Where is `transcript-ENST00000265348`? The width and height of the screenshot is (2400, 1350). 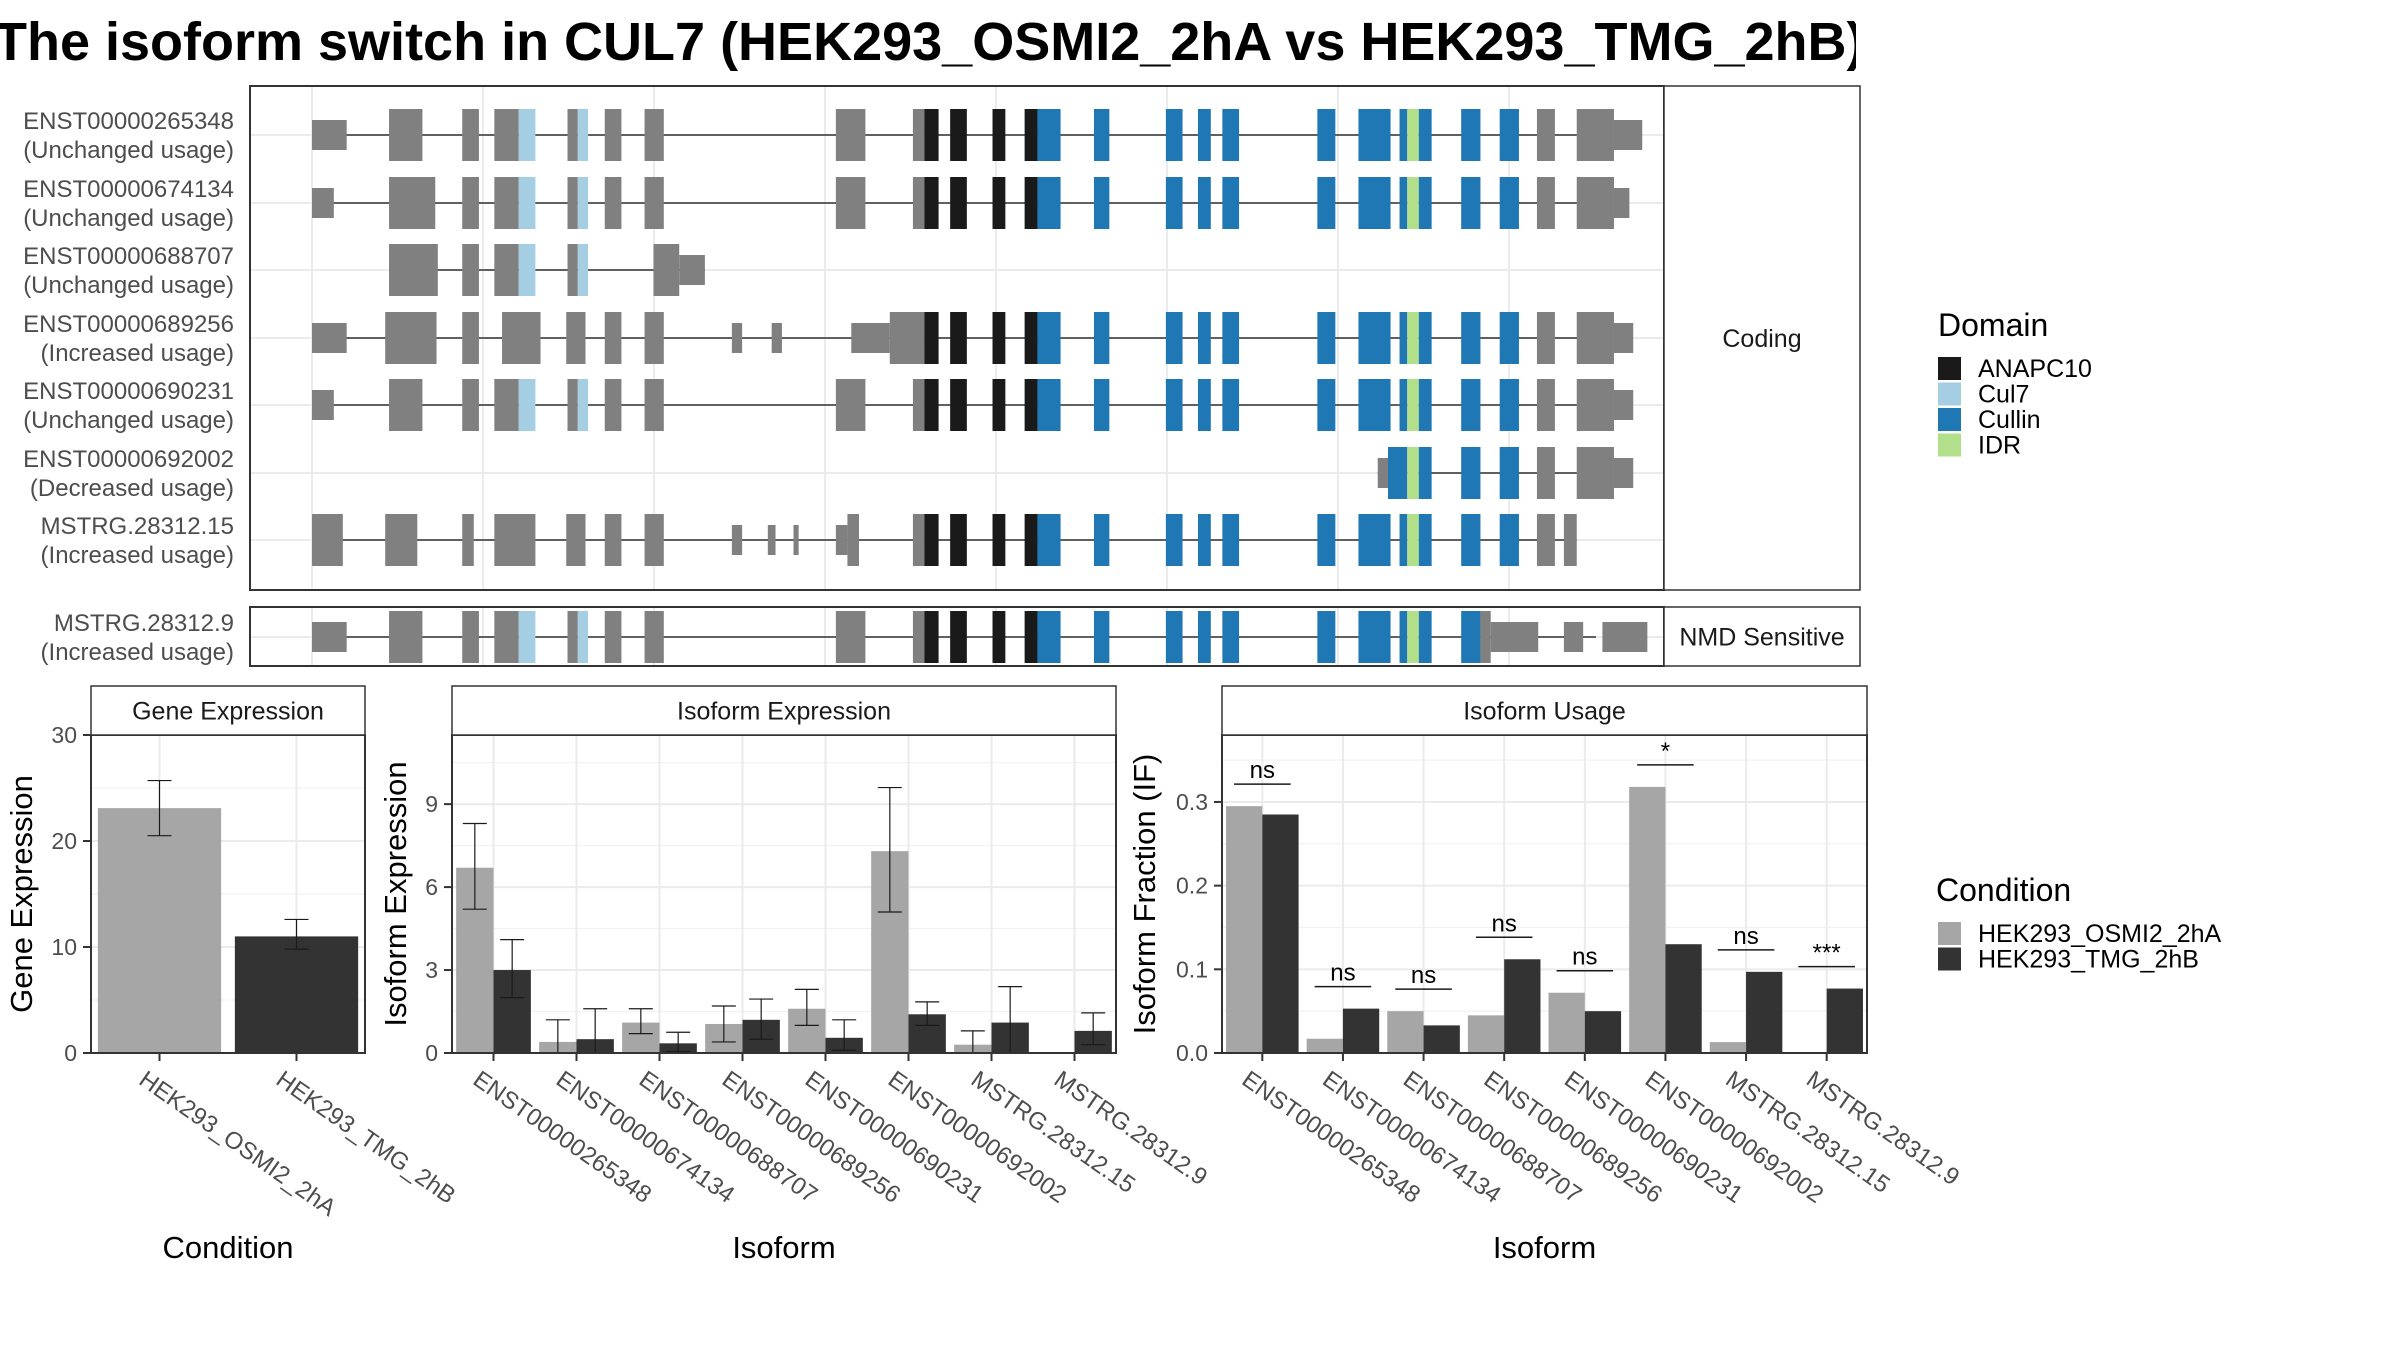 transcript-ENST00000265348 is located at coordinates (977, 135).